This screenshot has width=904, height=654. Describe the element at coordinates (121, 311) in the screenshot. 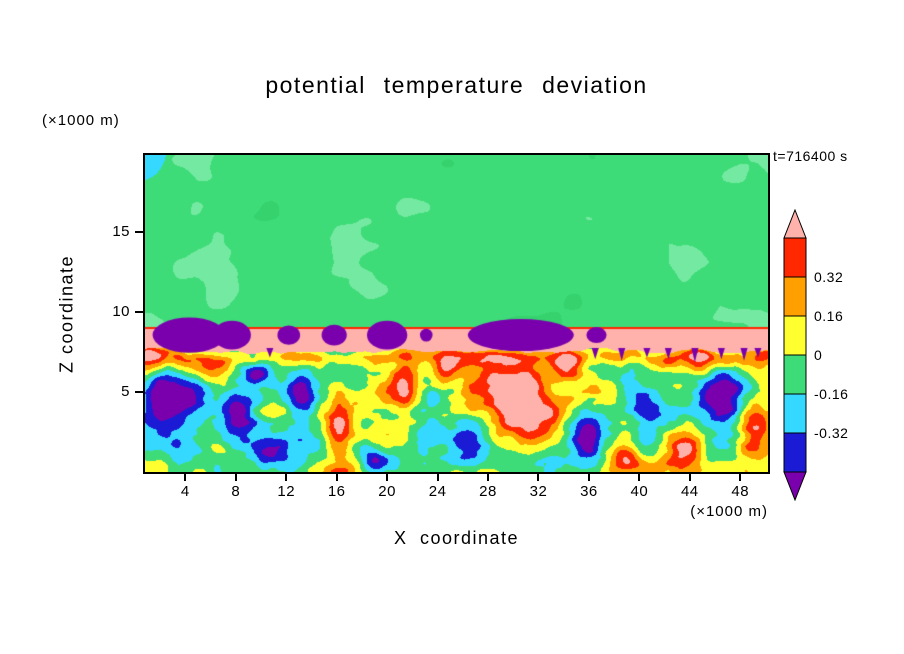

I see `z-tick-label: 10` at that location.